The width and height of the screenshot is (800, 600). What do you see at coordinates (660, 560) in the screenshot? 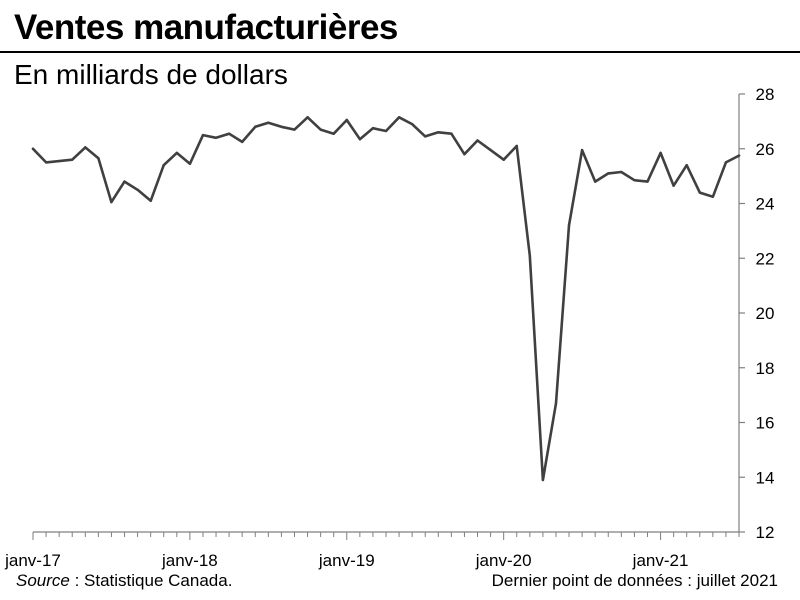
I see `x-tick-label-janv-21: janv-21` at bounding box center [660, 560].